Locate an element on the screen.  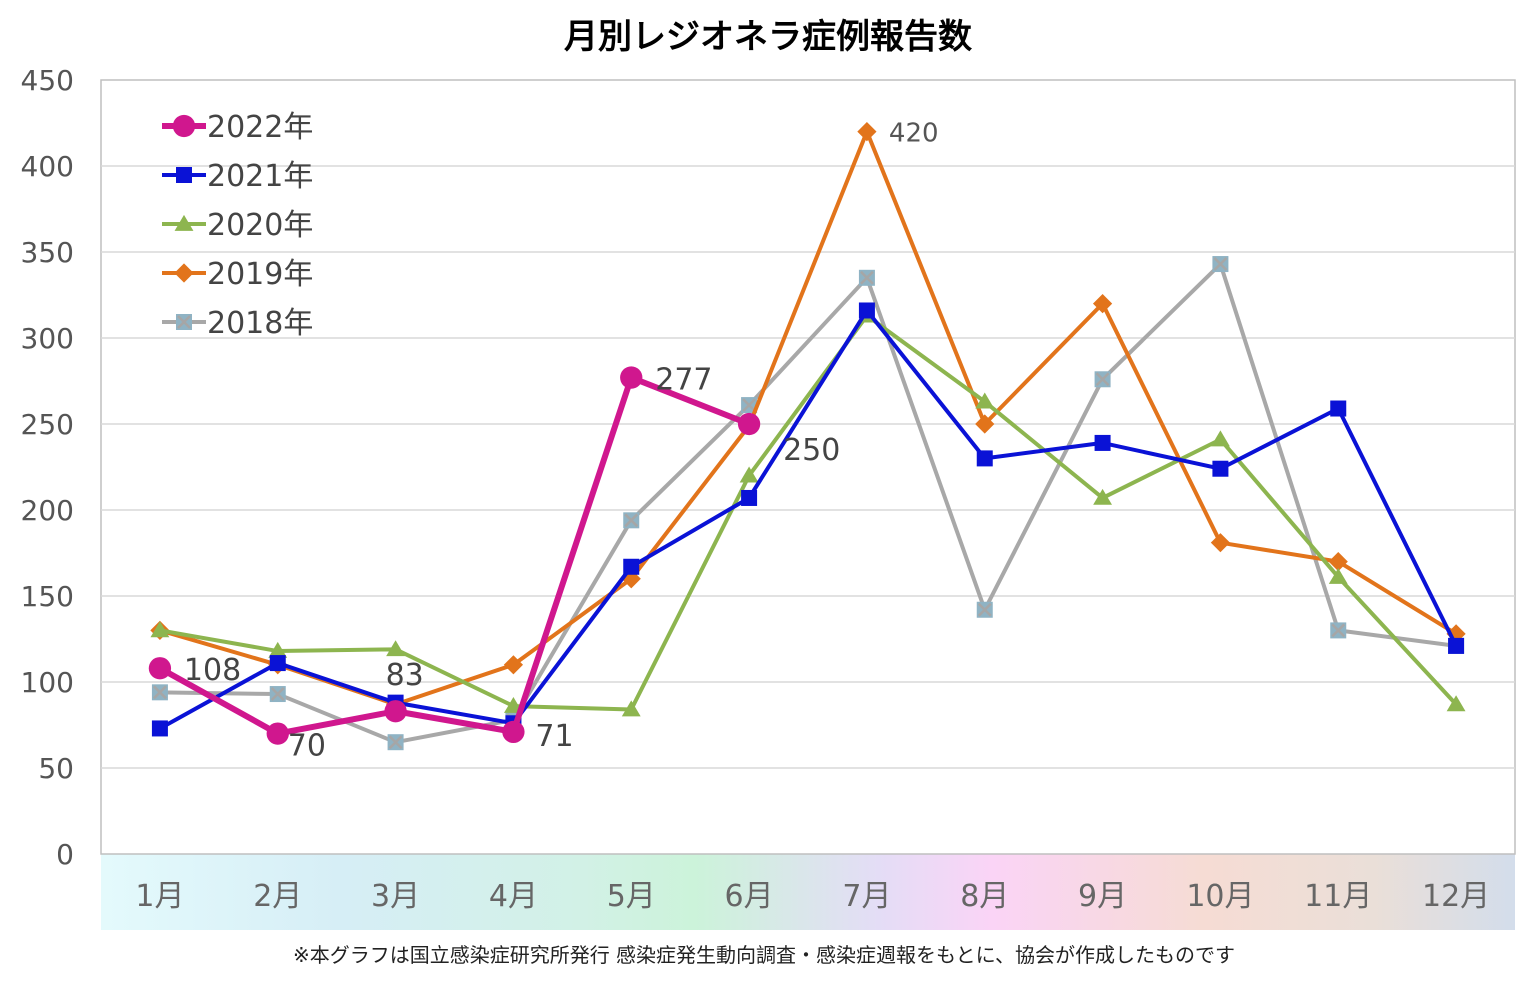
legend-label: 2018年 is located at coordinates (260, 323).